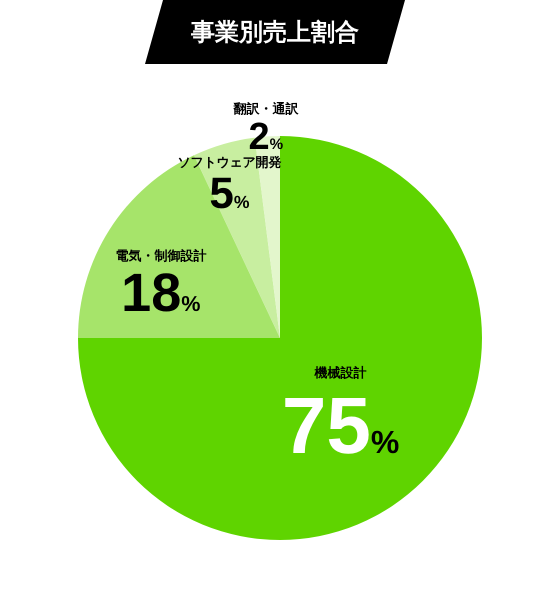 Image resolution: width=550 pixels, height=600 pixels. Describe the element at coordinates (266, 109) in the screenshot. I see `slice-label: 翻訳・通訳` at that location.